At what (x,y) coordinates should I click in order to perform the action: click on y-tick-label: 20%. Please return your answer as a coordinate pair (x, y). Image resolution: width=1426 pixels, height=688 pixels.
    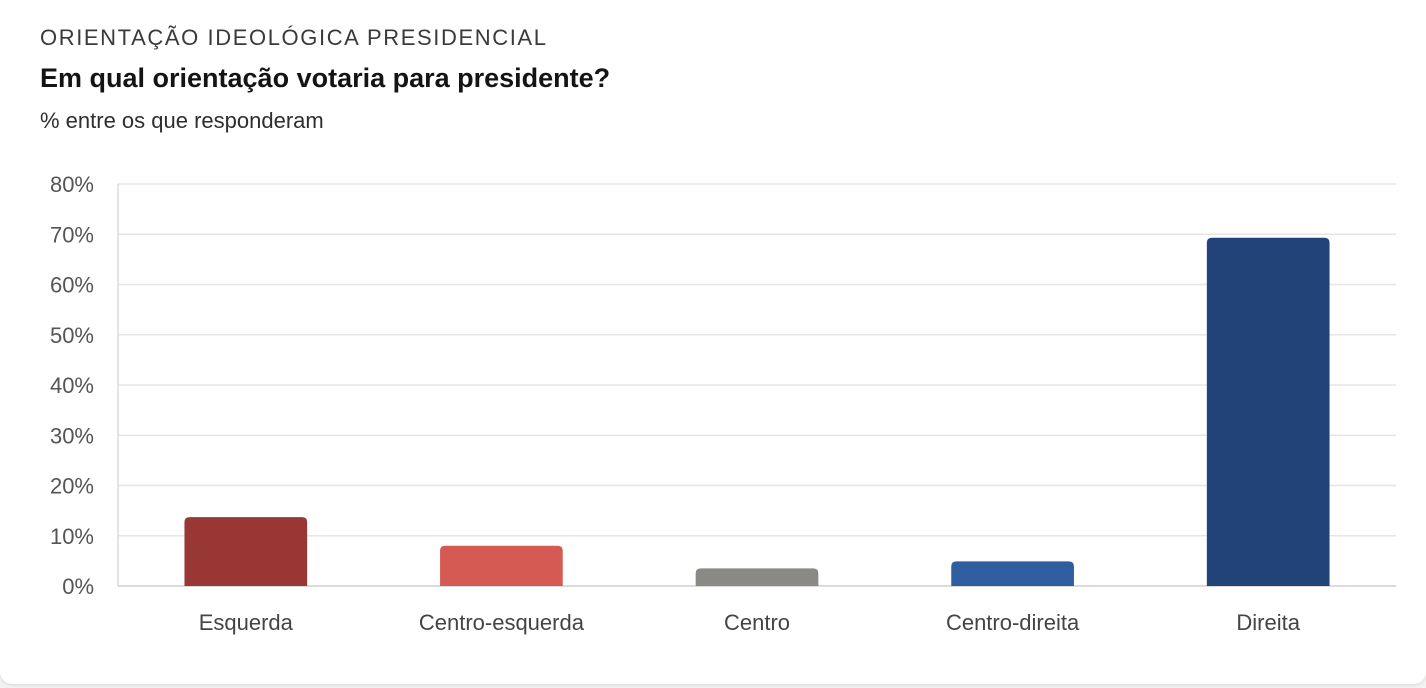
    Looking at the image, I should click on (72, 486).